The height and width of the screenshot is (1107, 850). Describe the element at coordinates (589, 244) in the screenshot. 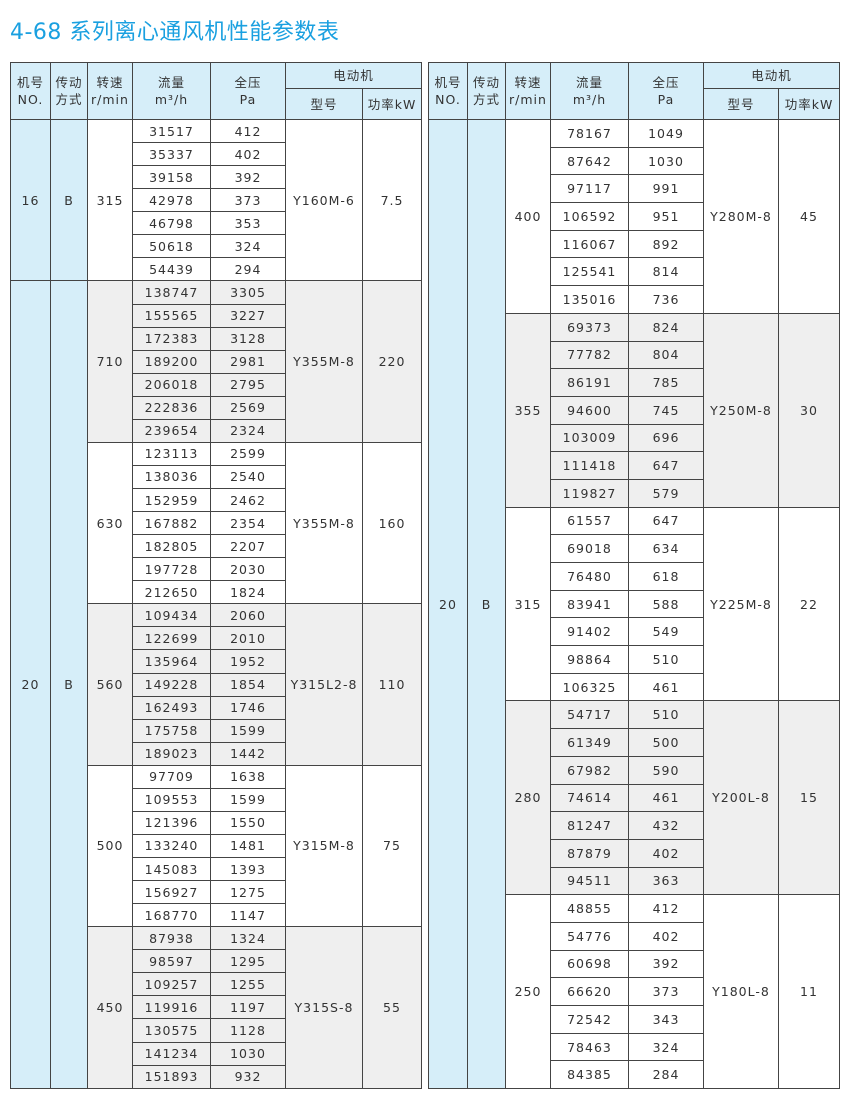

I see `flow: 116067` at that location.